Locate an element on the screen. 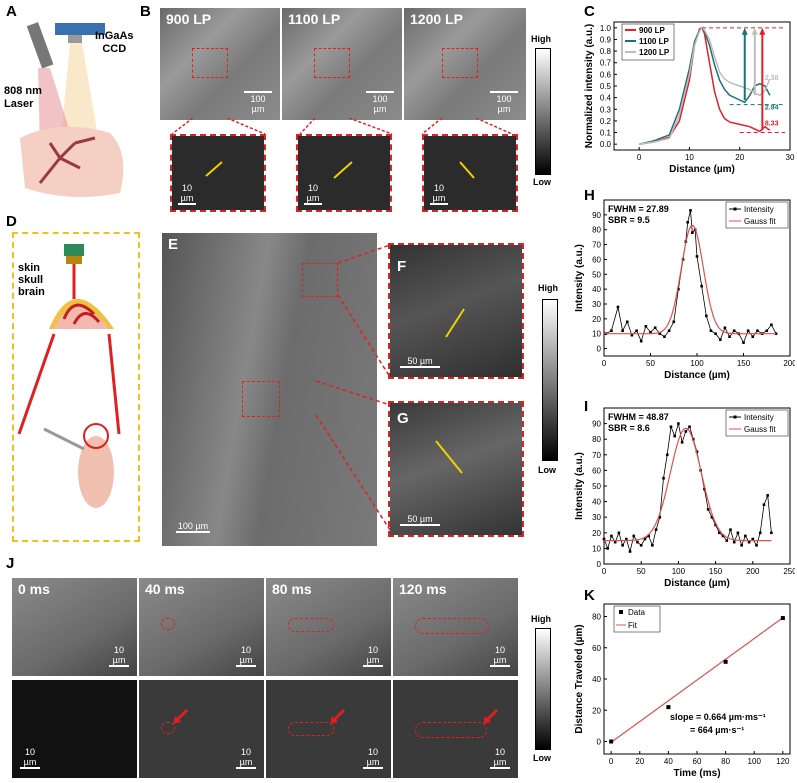 This screenshot has width=797, height=783. flow-region is located at coordinates (311, 625).